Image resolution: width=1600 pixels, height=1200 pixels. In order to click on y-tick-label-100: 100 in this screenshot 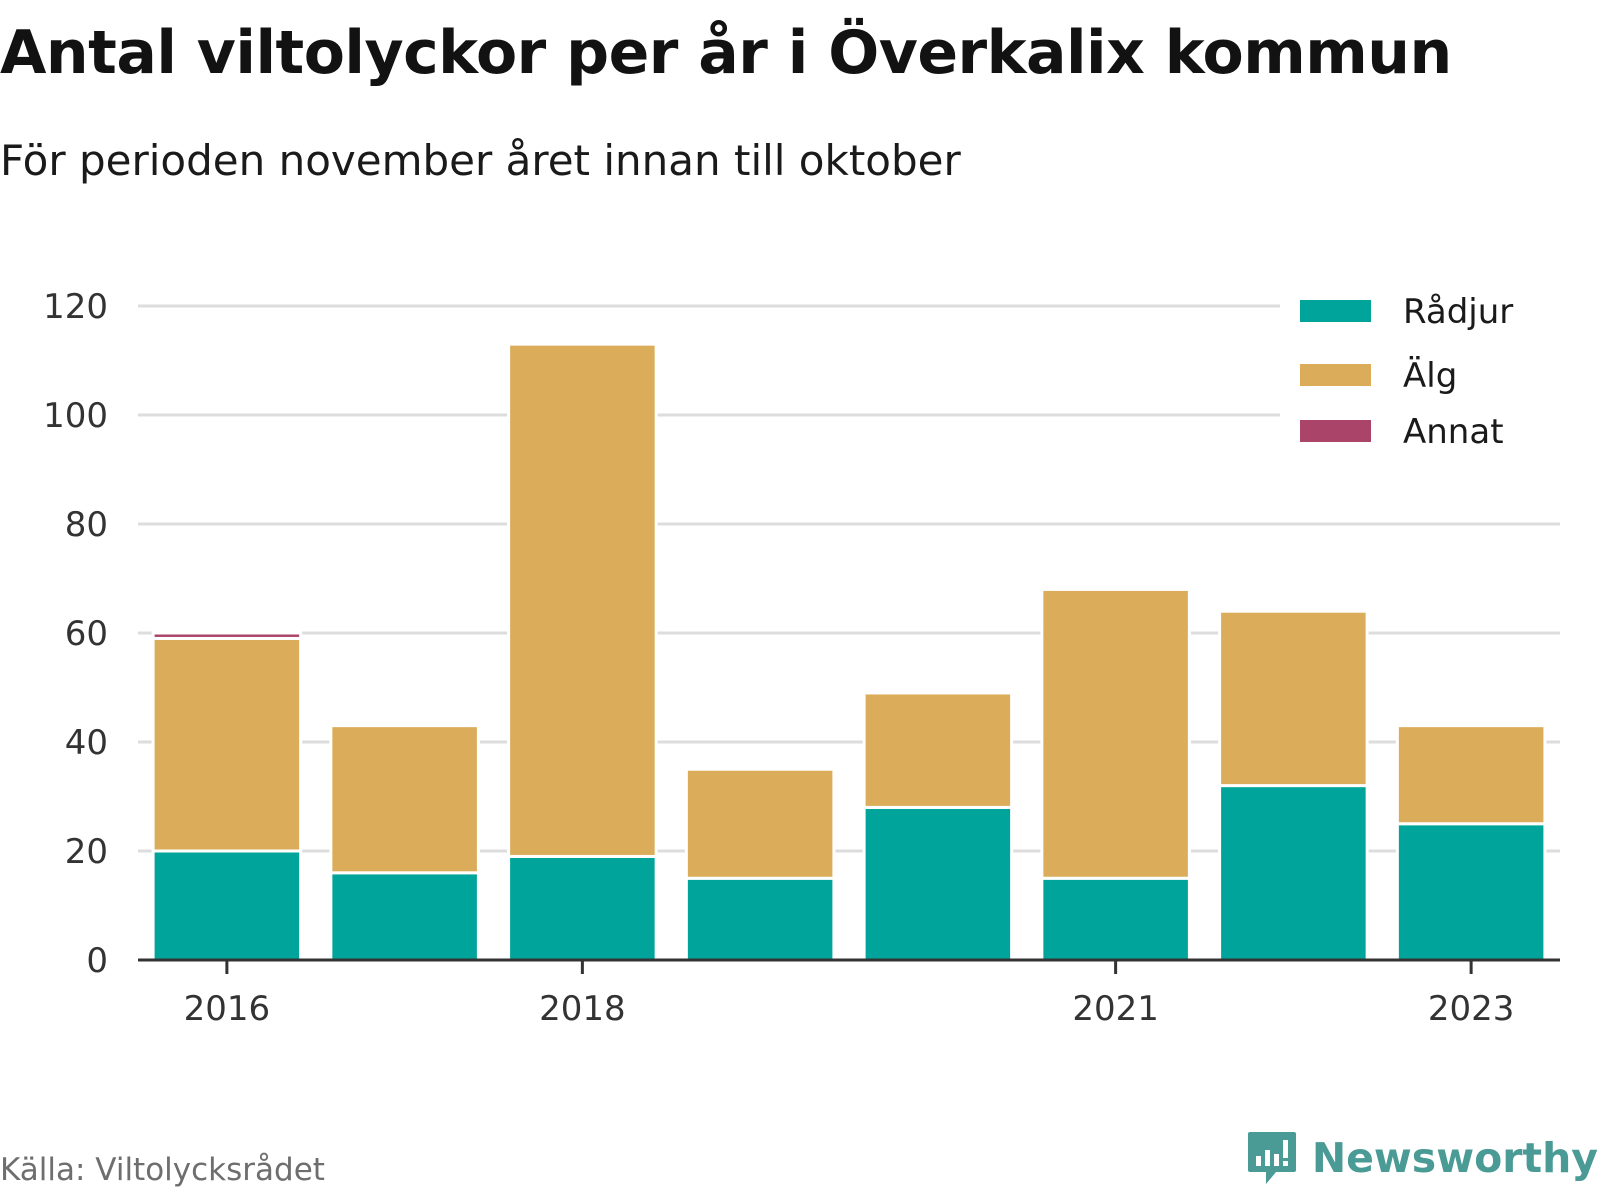, I will do `click(75, 416)`.